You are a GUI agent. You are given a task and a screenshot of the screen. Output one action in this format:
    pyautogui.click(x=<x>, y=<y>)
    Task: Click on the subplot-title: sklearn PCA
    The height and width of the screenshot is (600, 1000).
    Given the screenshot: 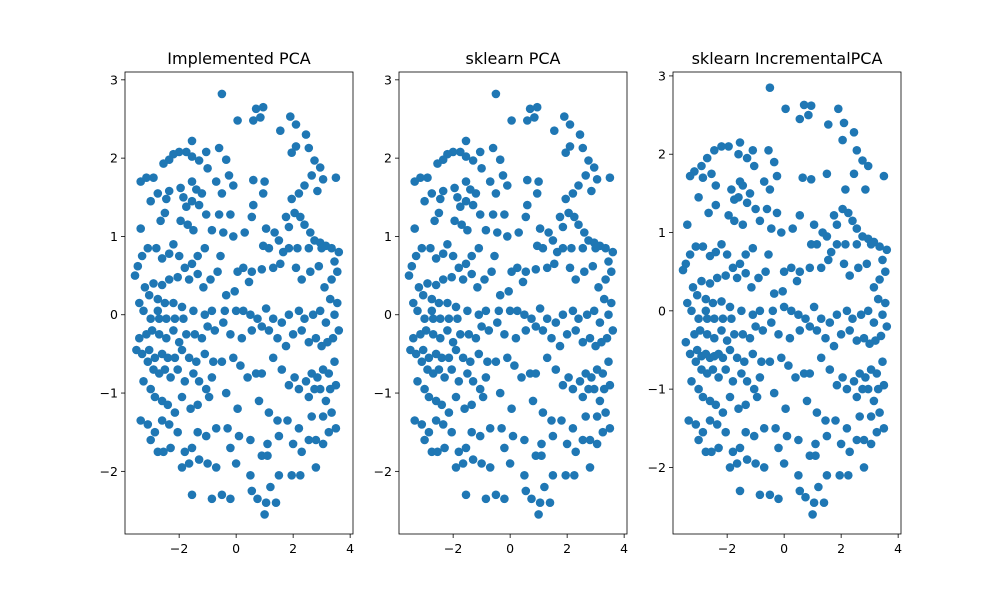 What is the action you would take?
    pyautogui.click(x=513, y=58)
    